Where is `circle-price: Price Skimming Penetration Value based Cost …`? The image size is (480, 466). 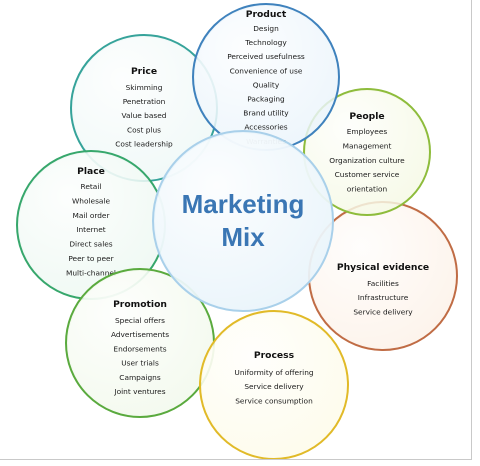 circle-price: Price Skimming Penetration Value based Cost … is located at coordinates (144, 108).